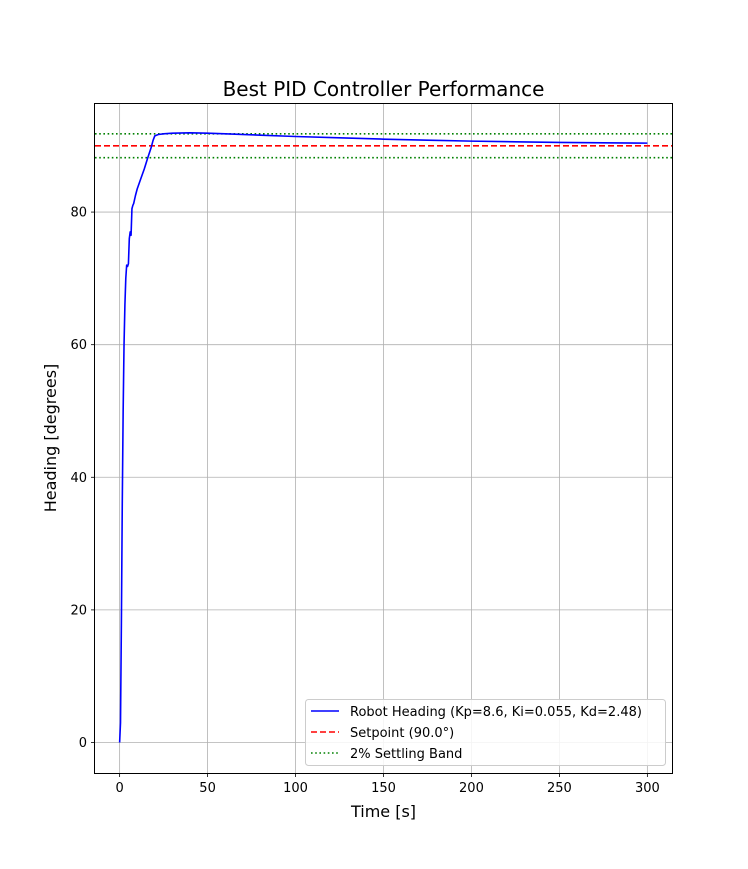  Describe the element at coordinates (406, 754) in the screenshot. I see `legend-label-settling-band: 2% Settling Band` at that location.